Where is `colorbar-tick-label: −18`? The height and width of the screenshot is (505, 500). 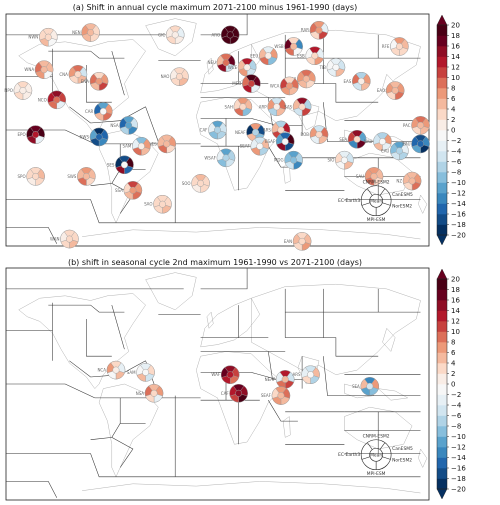 colorbar-tick-label: −18 is located at coordinates (458, 479).